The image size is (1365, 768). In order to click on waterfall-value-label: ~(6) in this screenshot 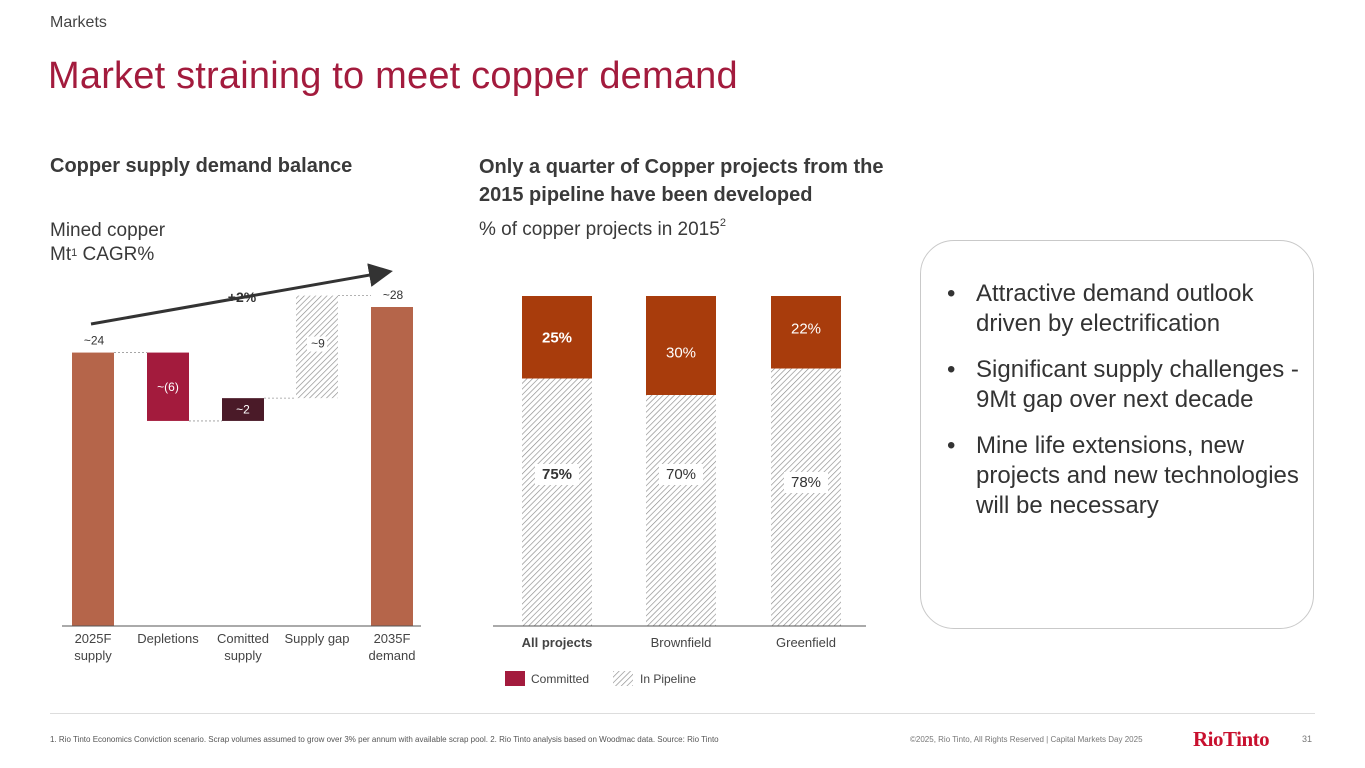, I will do `click(168, 387)`.